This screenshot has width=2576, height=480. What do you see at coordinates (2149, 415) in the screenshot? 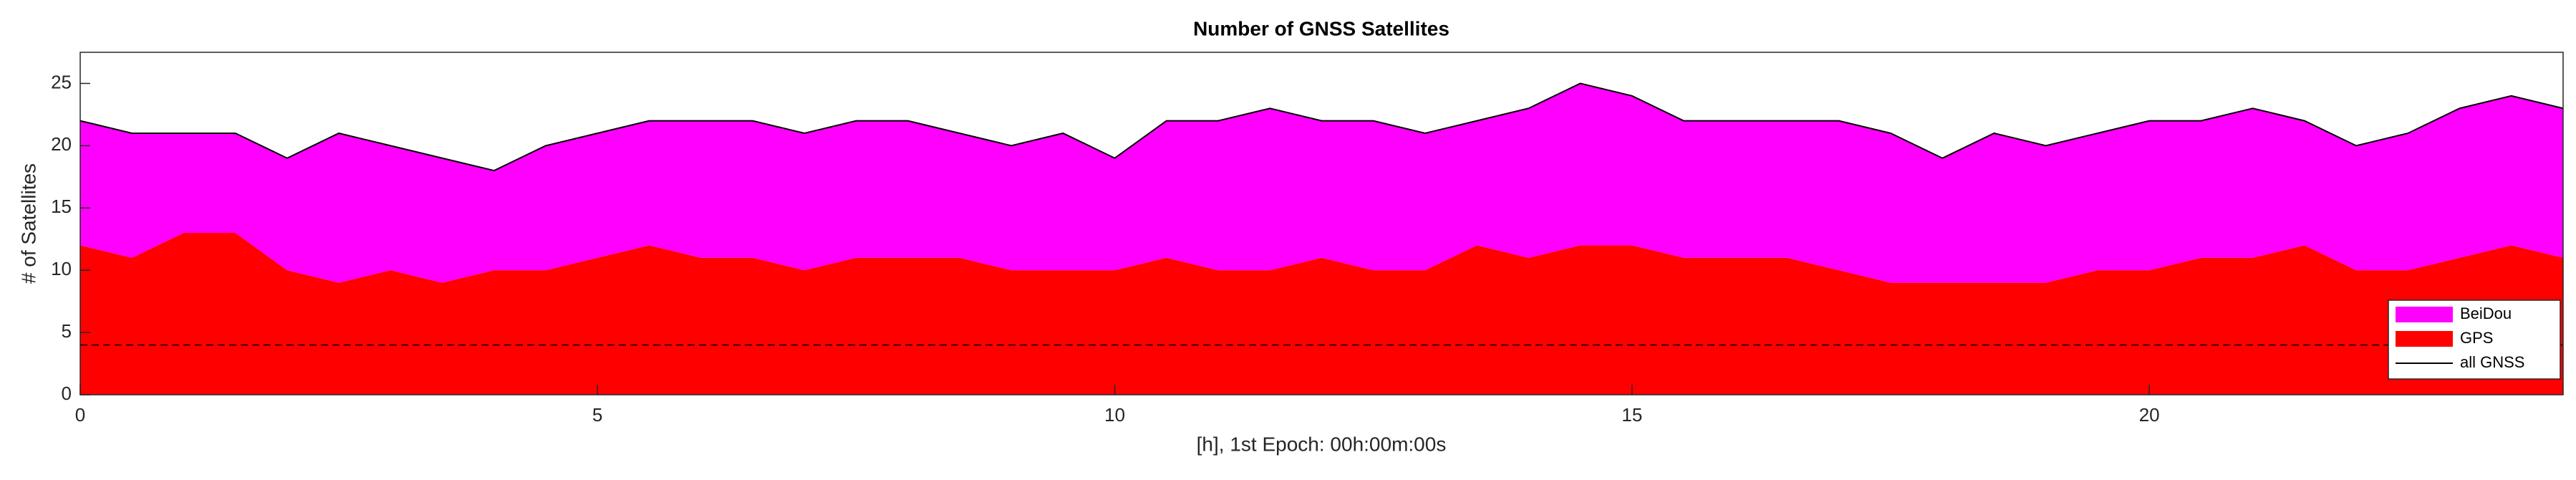
I see `x-tick-label: 20` at bounding box center [2149, 415].